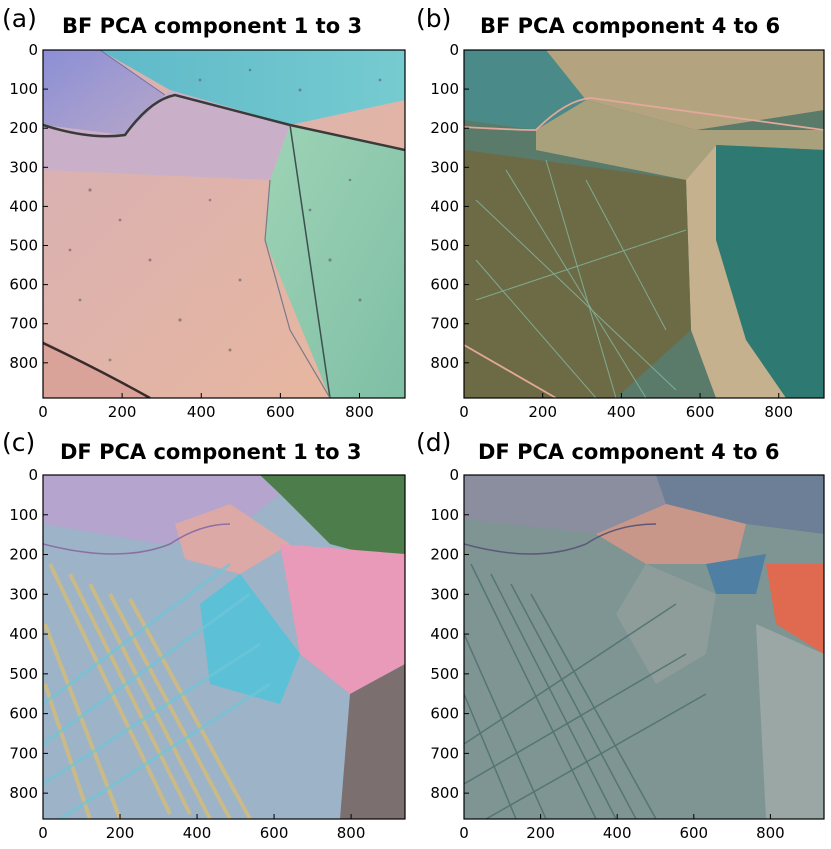 The width and height of the screenshot is (831, 849). What do you see at coordinates (629, 452) in the screenshot?
I see `panel-title: DF PCA component 4 to 6` at bounding box center [629, 452].